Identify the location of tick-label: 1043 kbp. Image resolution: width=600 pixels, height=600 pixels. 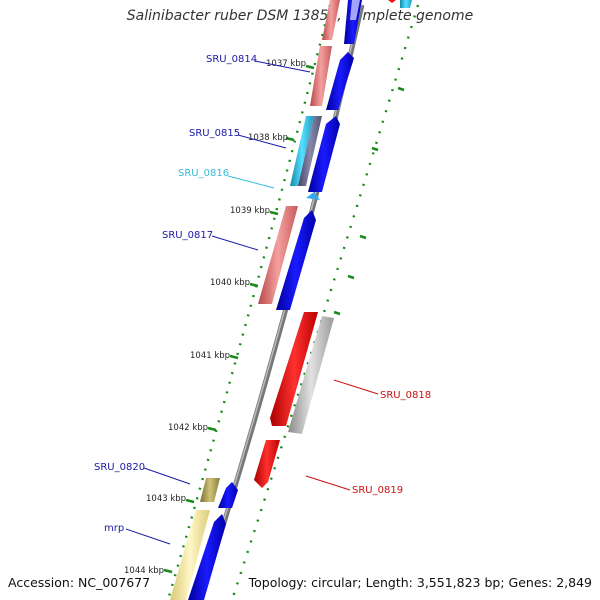
(166, 499).